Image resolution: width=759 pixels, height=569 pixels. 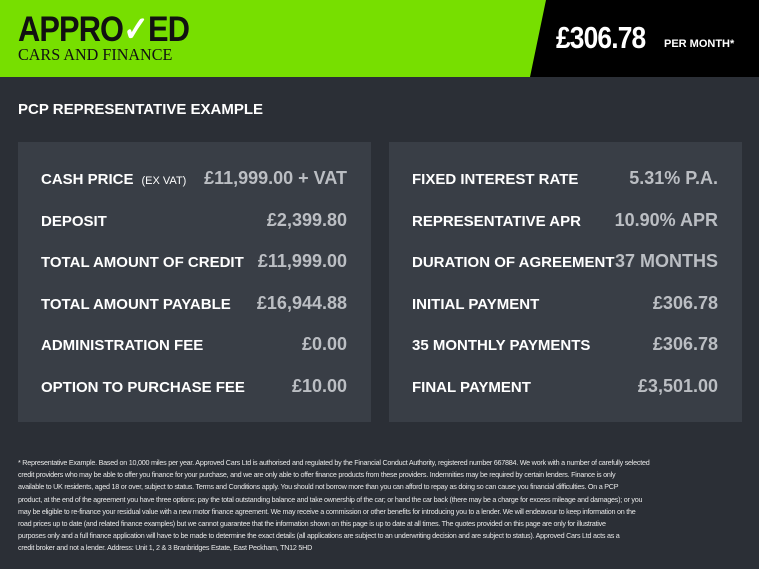 What do you see at coordinates (496, 221) in the screenshot?
I see `row-label-text: REPRESENTATIVE APR` at bounding box center [496, 221].